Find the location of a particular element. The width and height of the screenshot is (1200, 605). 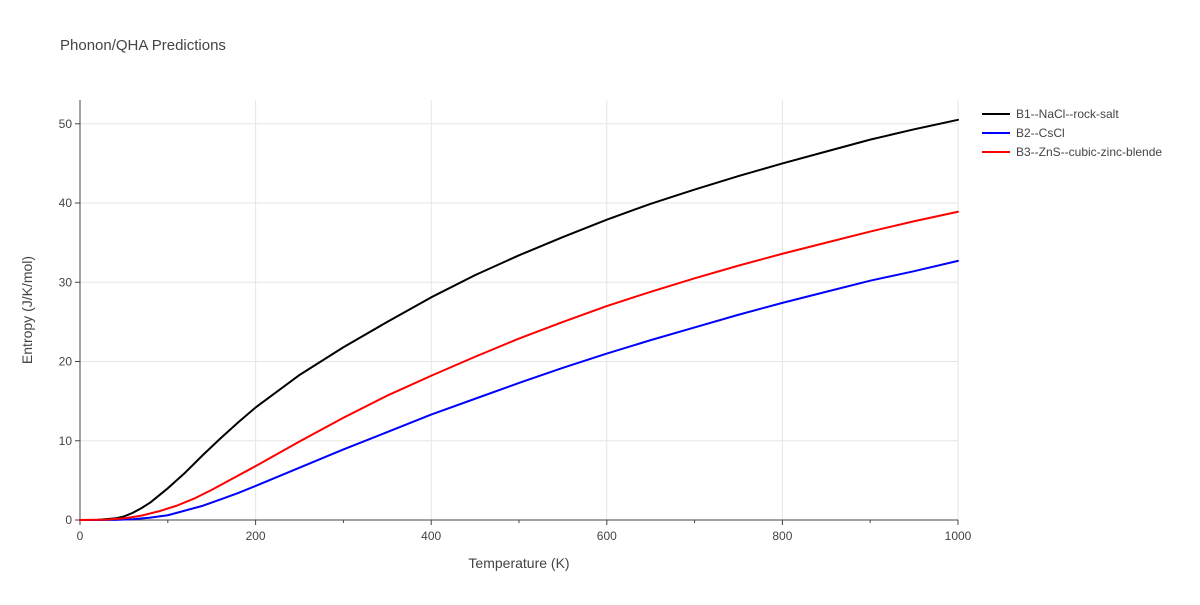

y-axis-title: Entropy (J/K/mol) is located at coordinates (27, 310).